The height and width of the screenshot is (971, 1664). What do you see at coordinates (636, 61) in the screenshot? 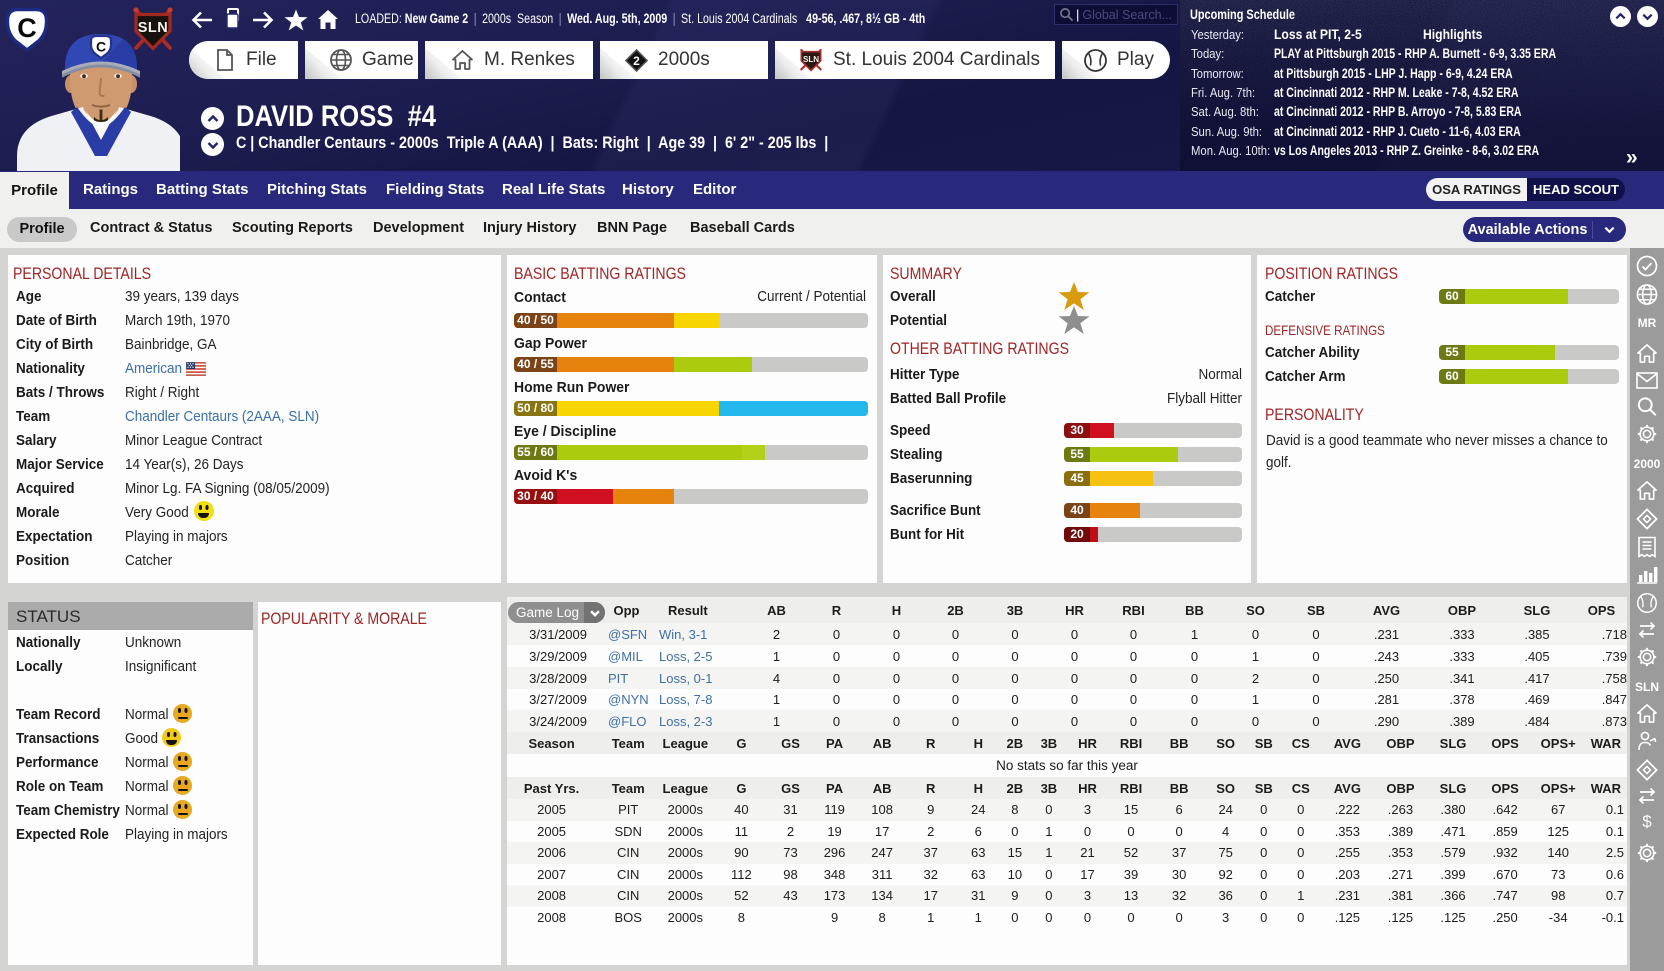
I see `svg-text: 2` at bounding box center [636, 61].